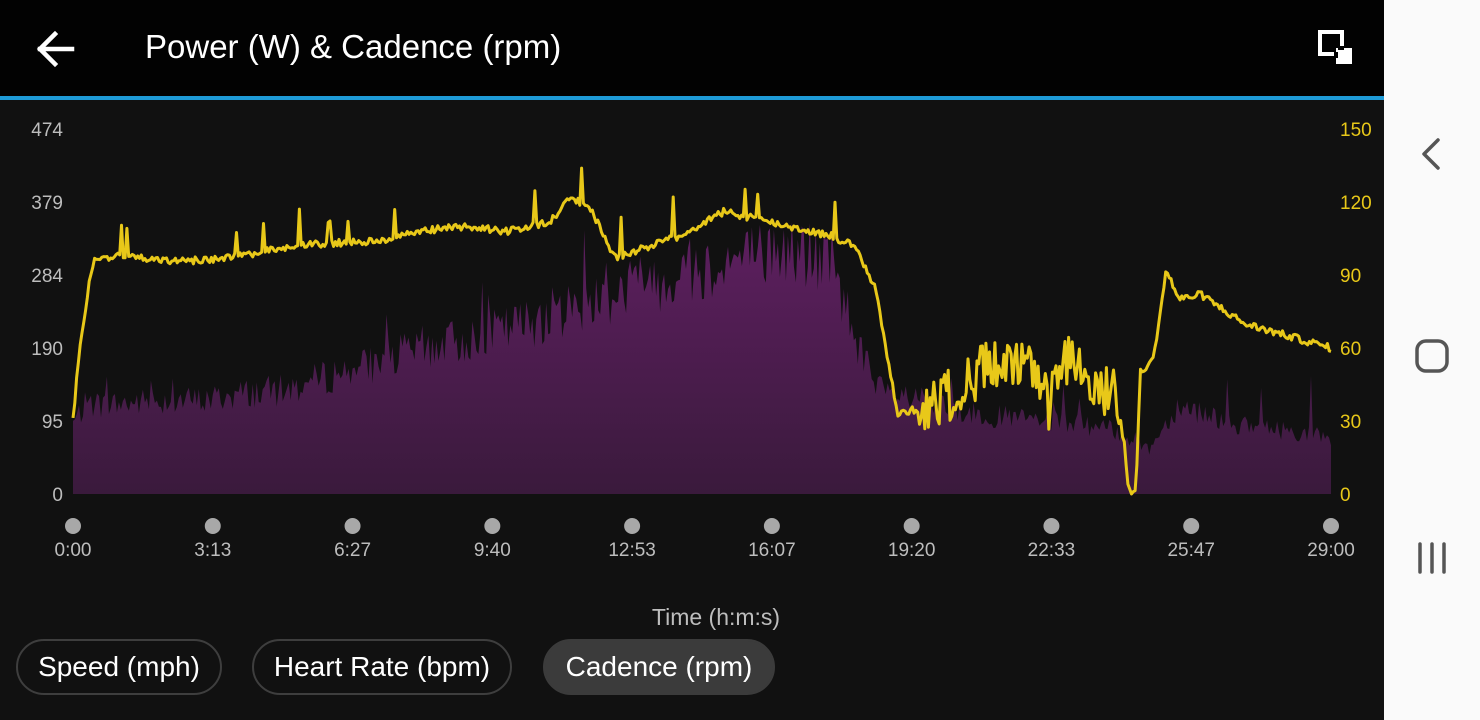 This screenshot has width=1480, height=720. What do you see at coordinates (692, 98) in the screenshot?
I see `header-accent-line` at bounding box center [692, 98].